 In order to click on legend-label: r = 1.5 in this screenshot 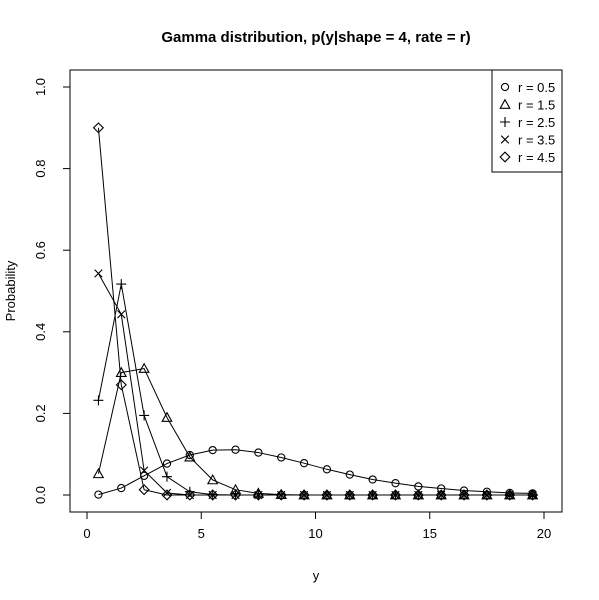, I will do `click(536, 105)`.